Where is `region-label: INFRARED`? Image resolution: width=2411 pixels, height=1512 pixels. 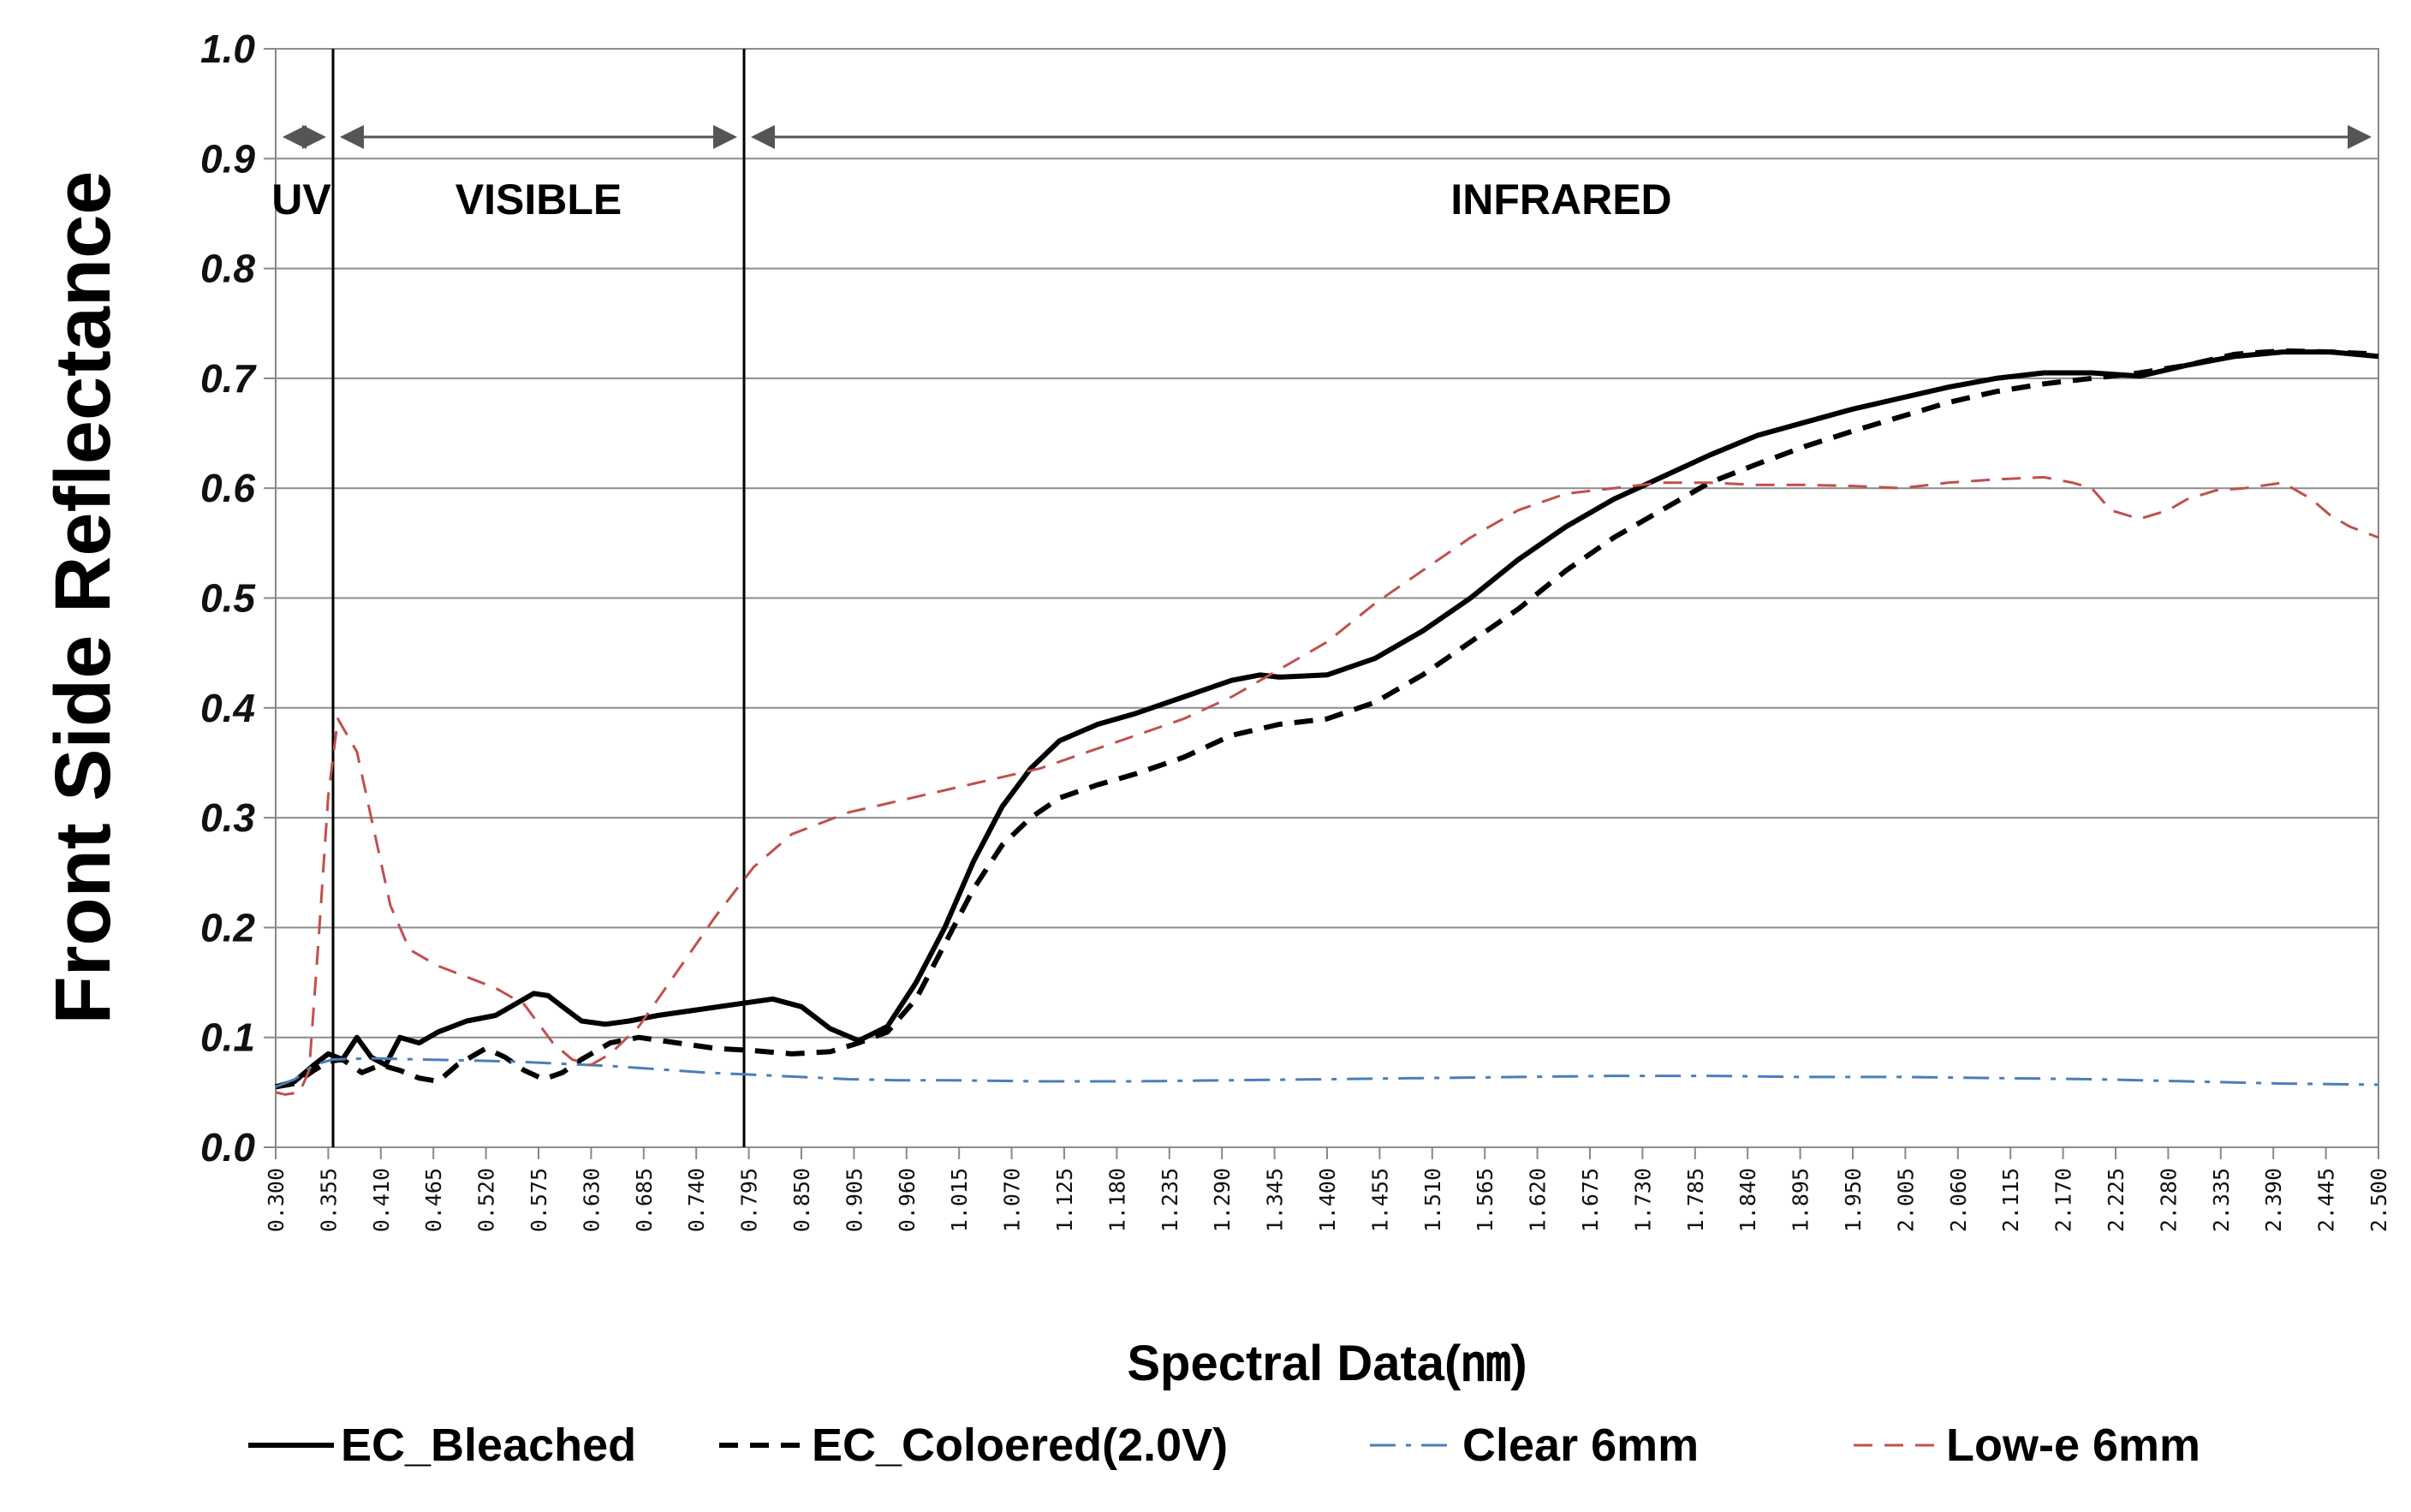
region-label: INFRARED is located at coordinates (1560, 199).